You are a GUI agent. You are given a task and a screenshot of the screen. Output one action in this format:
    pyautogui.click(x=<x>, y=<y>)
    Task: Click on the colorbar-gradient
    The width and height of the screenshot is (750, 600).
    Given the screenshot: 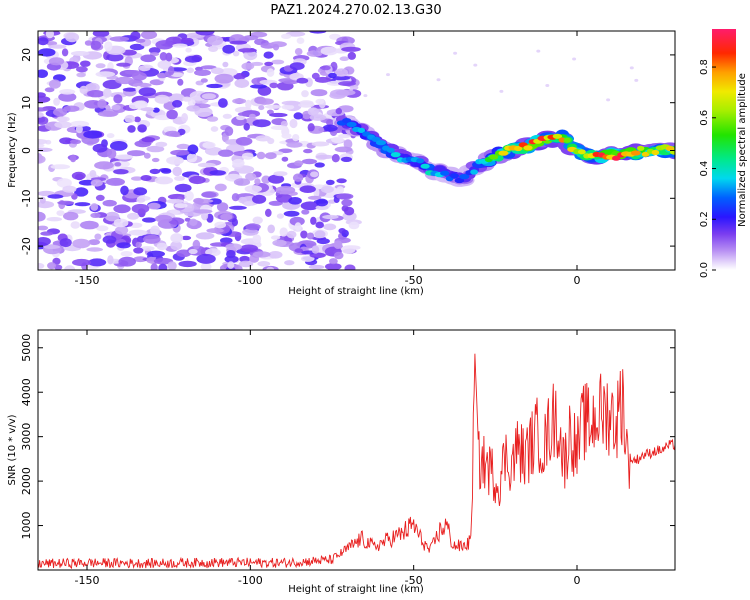 What is the action you would take?
    pyautogui.click(x=724, y=149)
    